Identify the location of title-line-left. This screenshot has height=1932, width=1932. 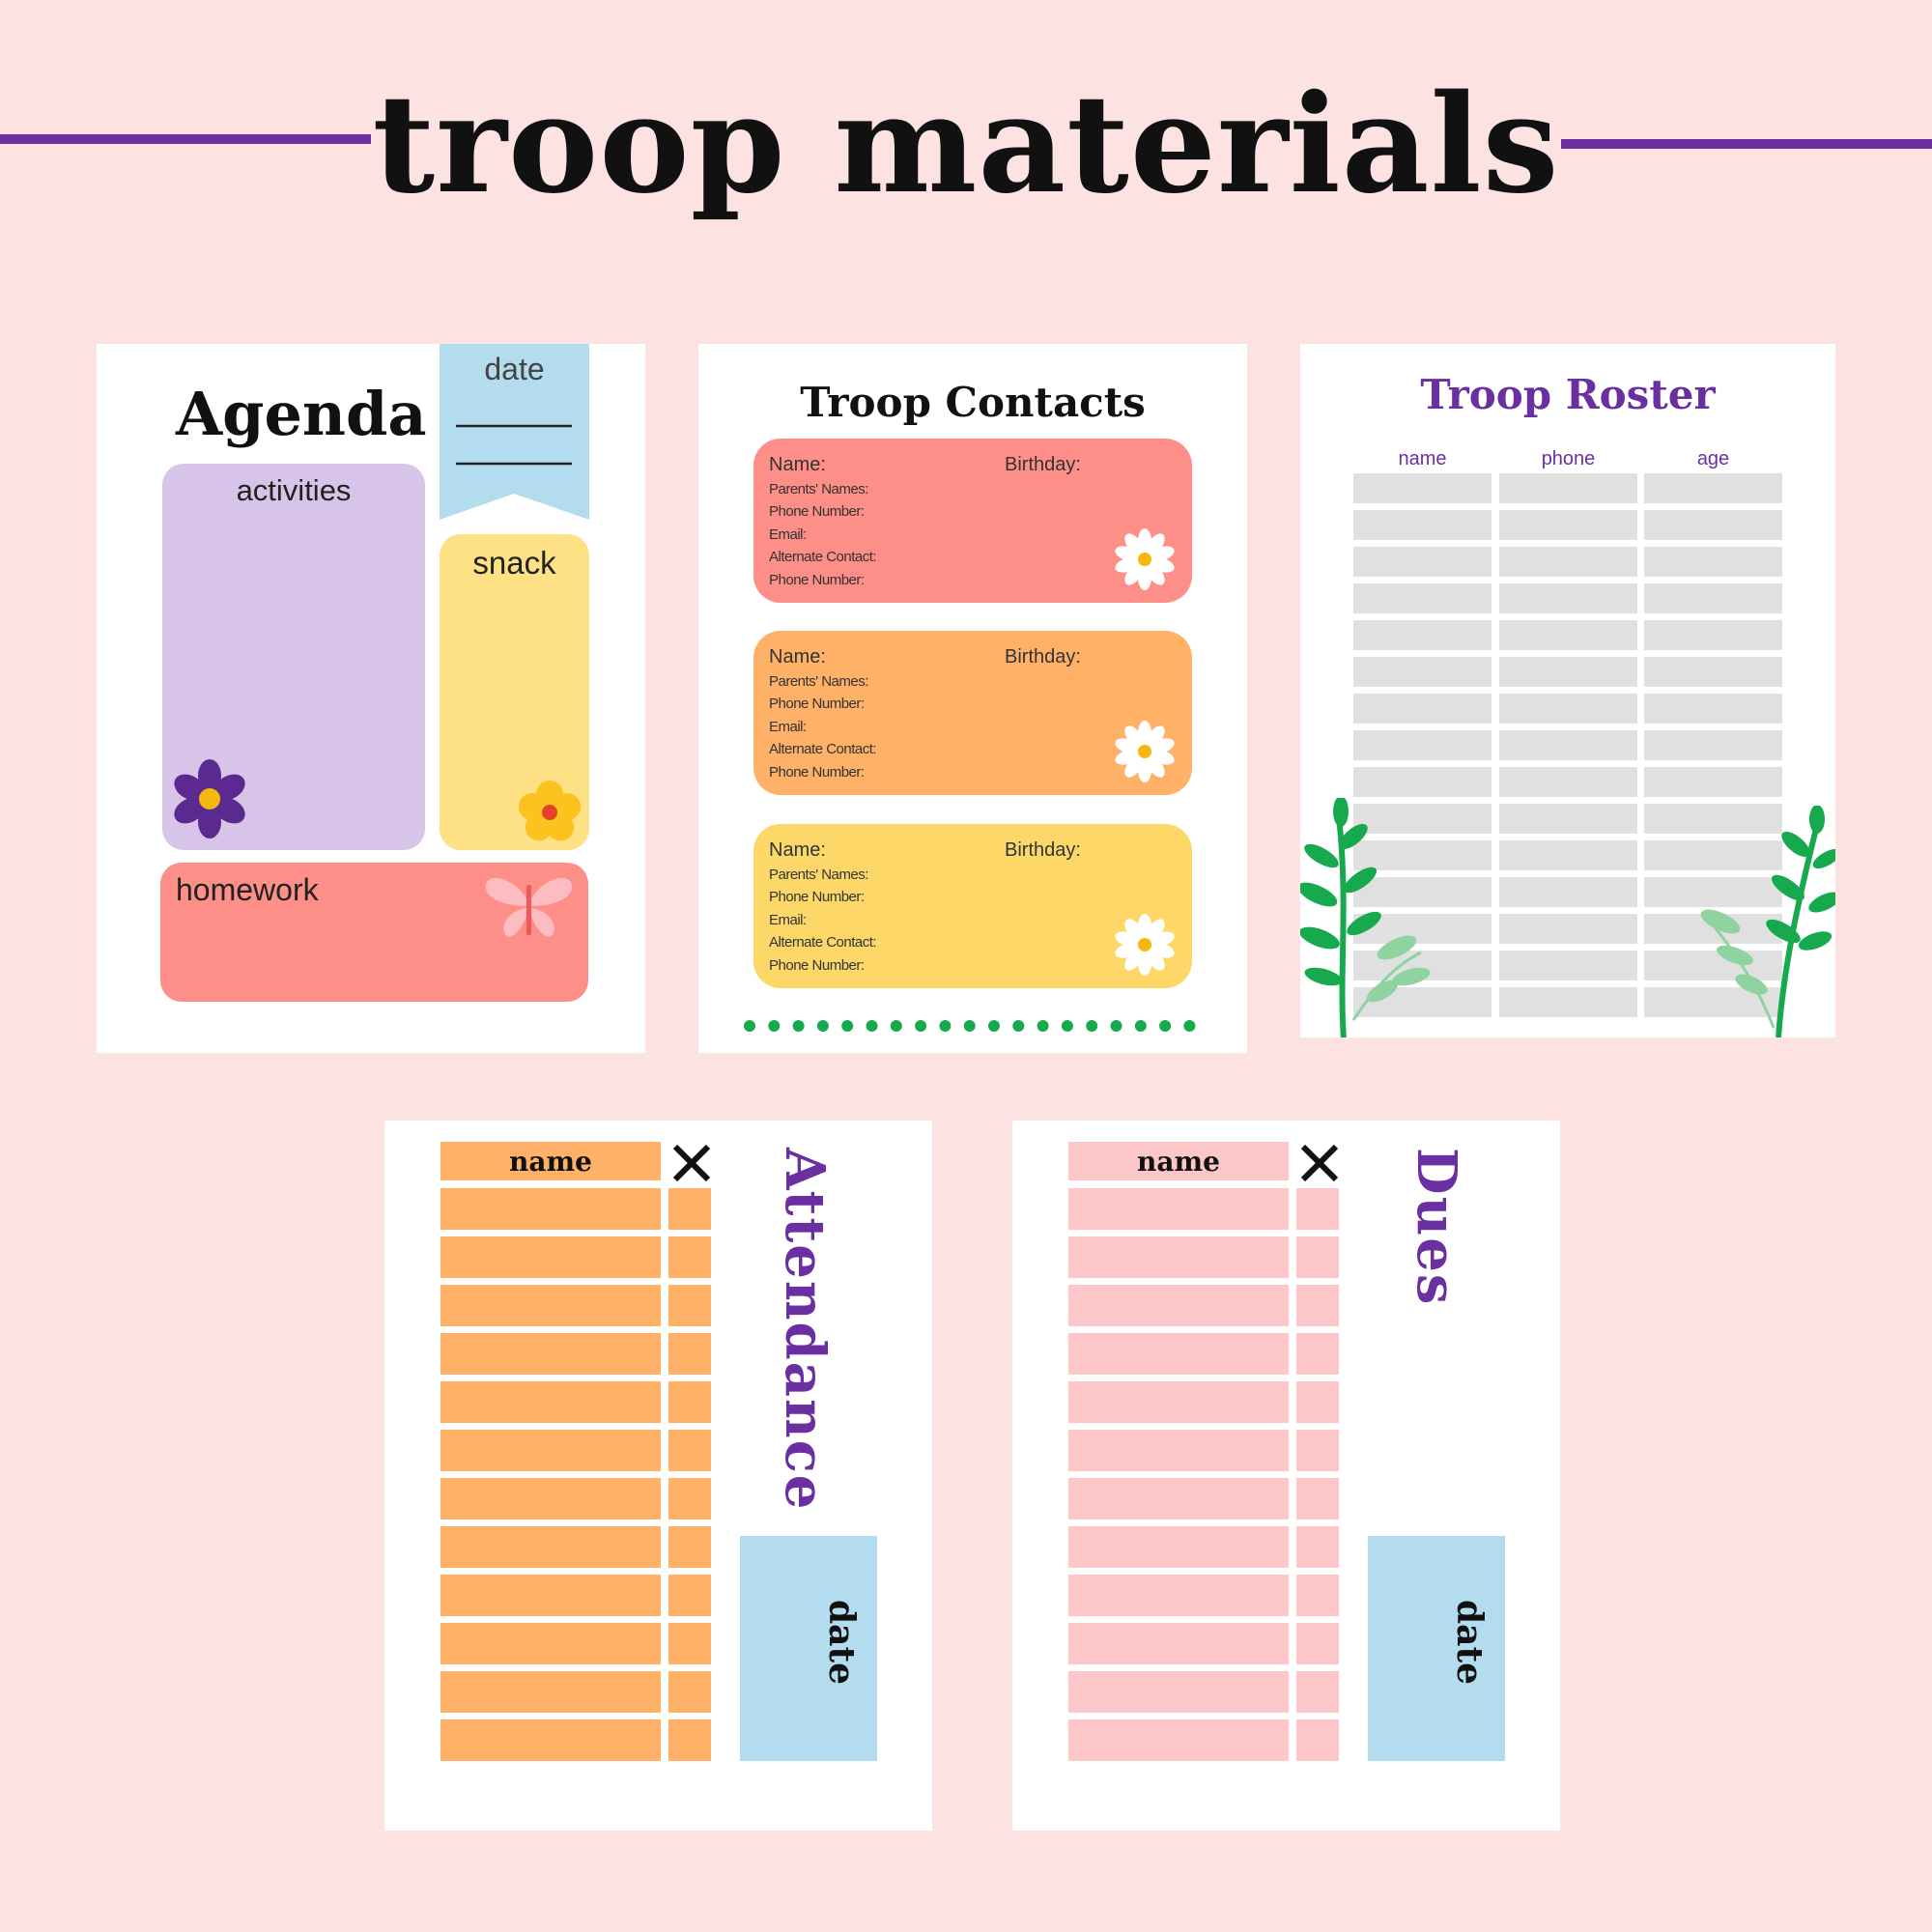
(185, 139).